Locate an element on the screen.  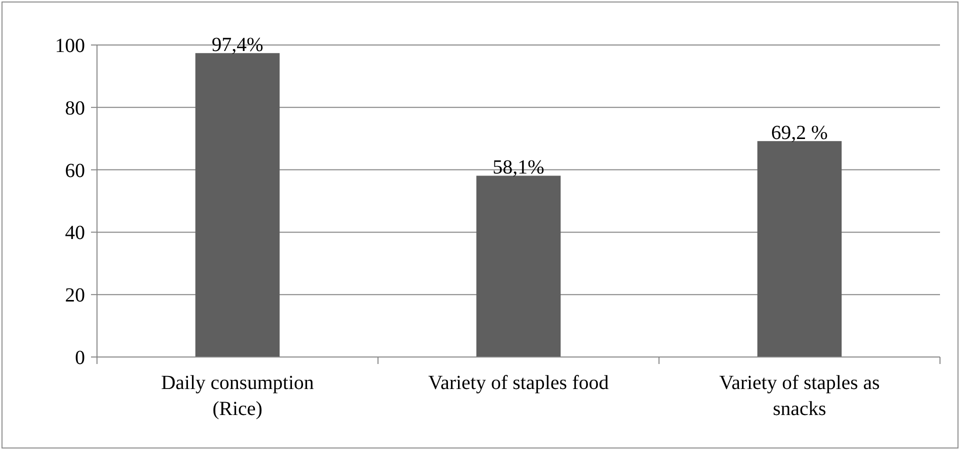
y-tick-label: 100 is located at coordinates (70, 46).